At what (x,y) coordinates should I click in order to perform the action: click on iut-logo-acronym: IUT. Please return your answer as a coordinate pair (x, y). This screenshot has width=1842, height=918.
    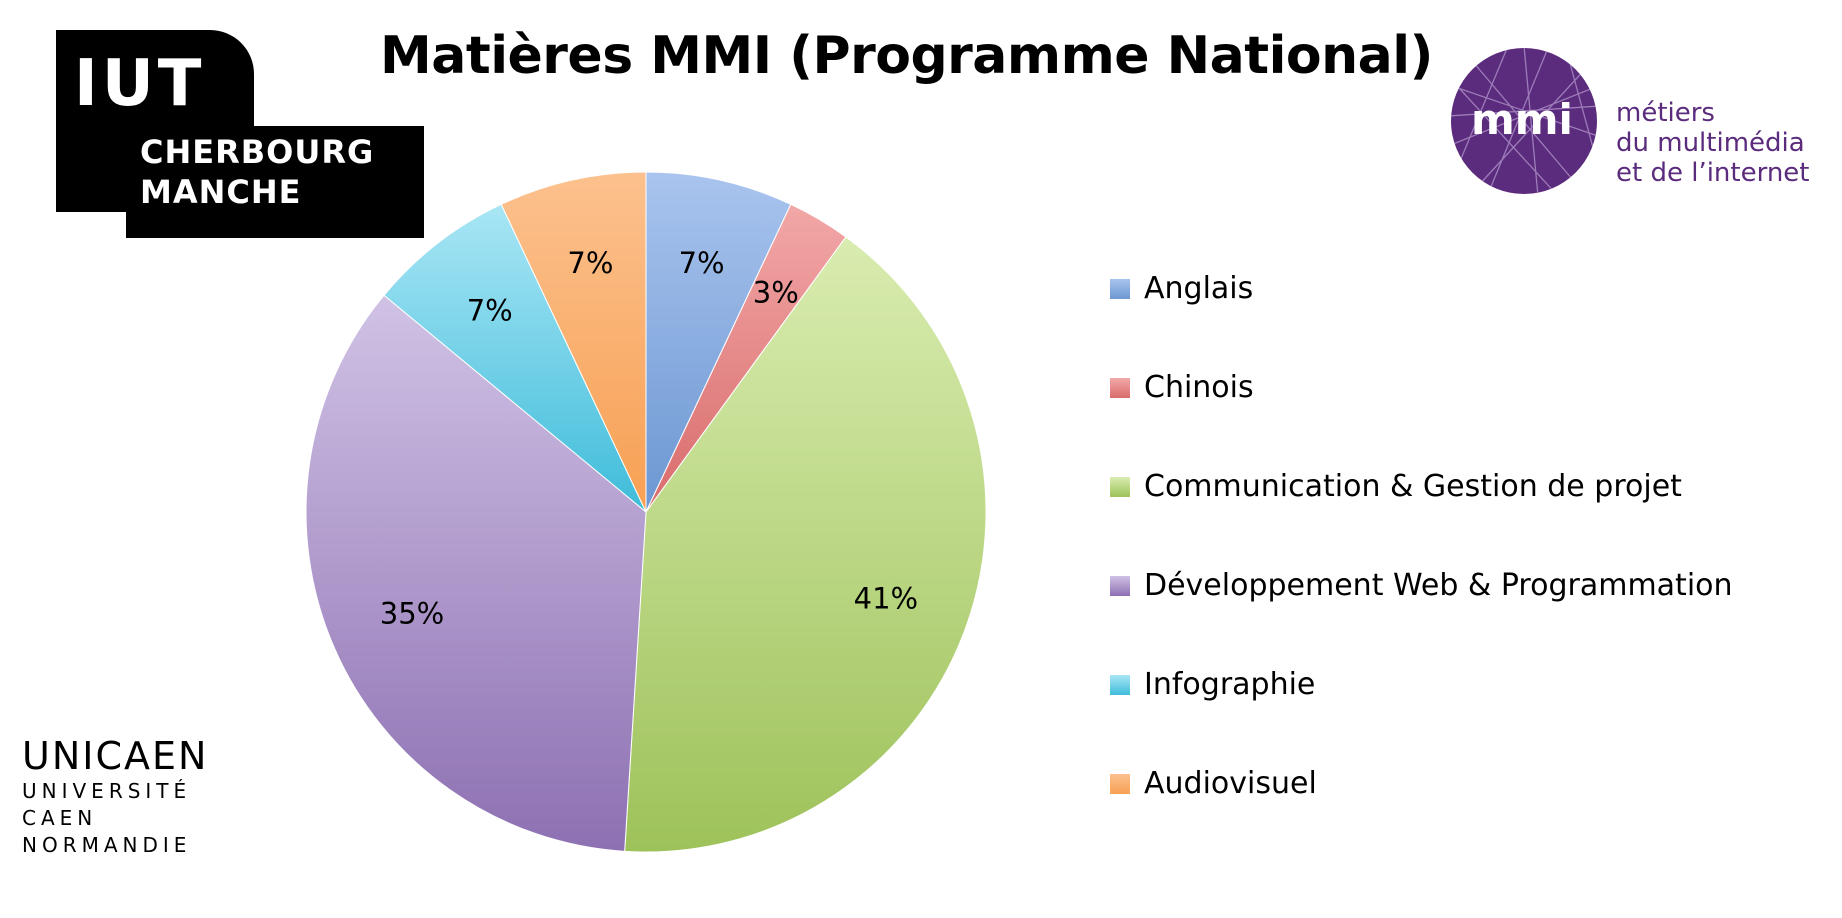
    Looking at the image, I should click on (140, 84).